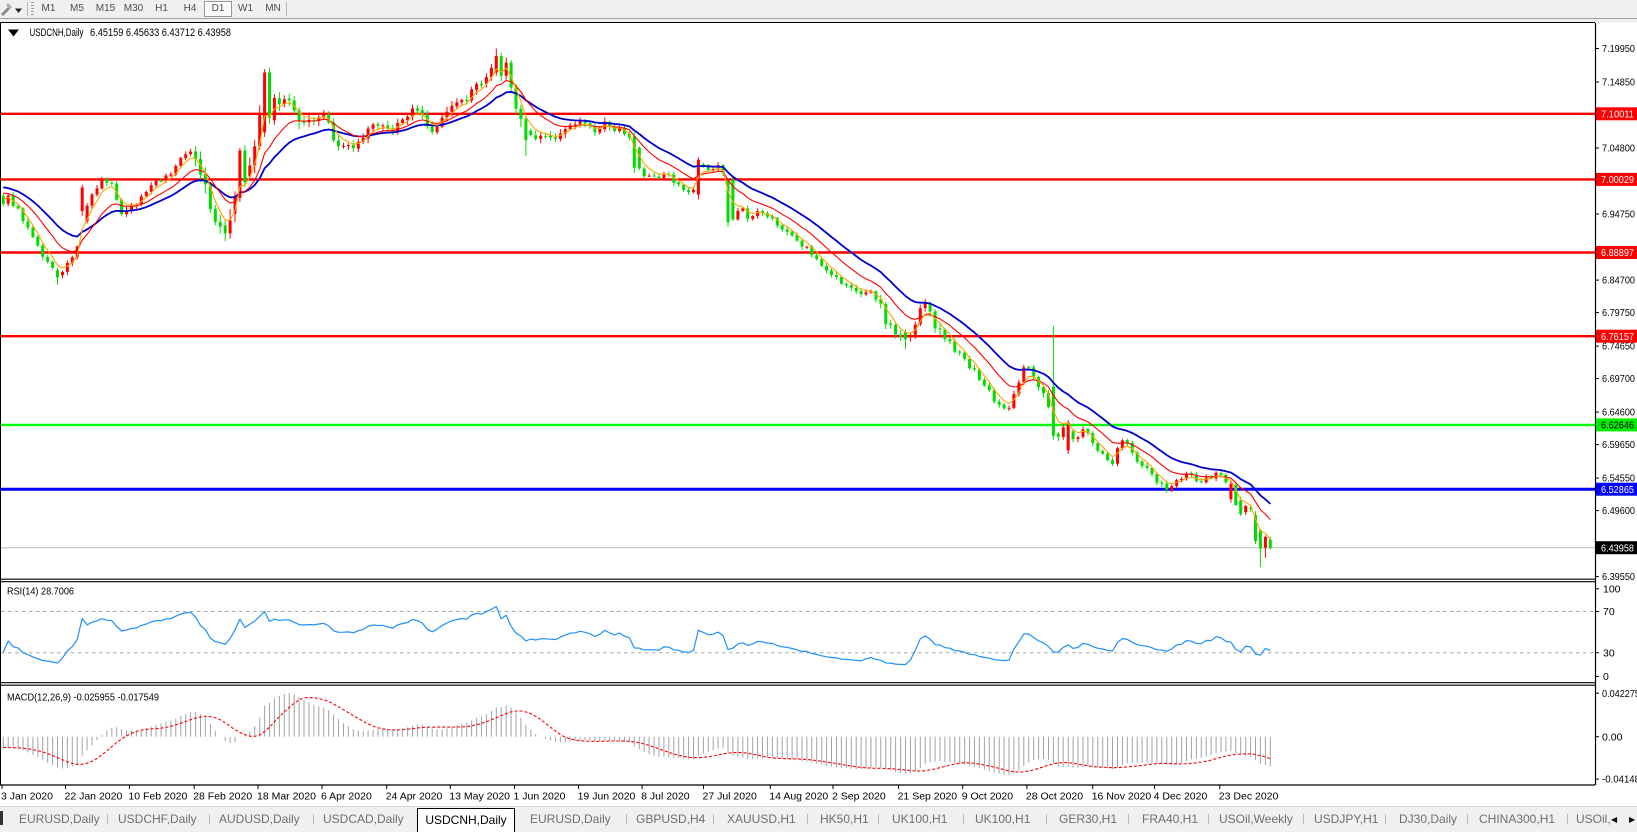 Image resolution: width=1637 pixels, height=832 pixels. What do you see at coordinates (27, 797) in the screenshot?
I see `svg-text: 3 Jan 2020` at bounding box center [27, 797].